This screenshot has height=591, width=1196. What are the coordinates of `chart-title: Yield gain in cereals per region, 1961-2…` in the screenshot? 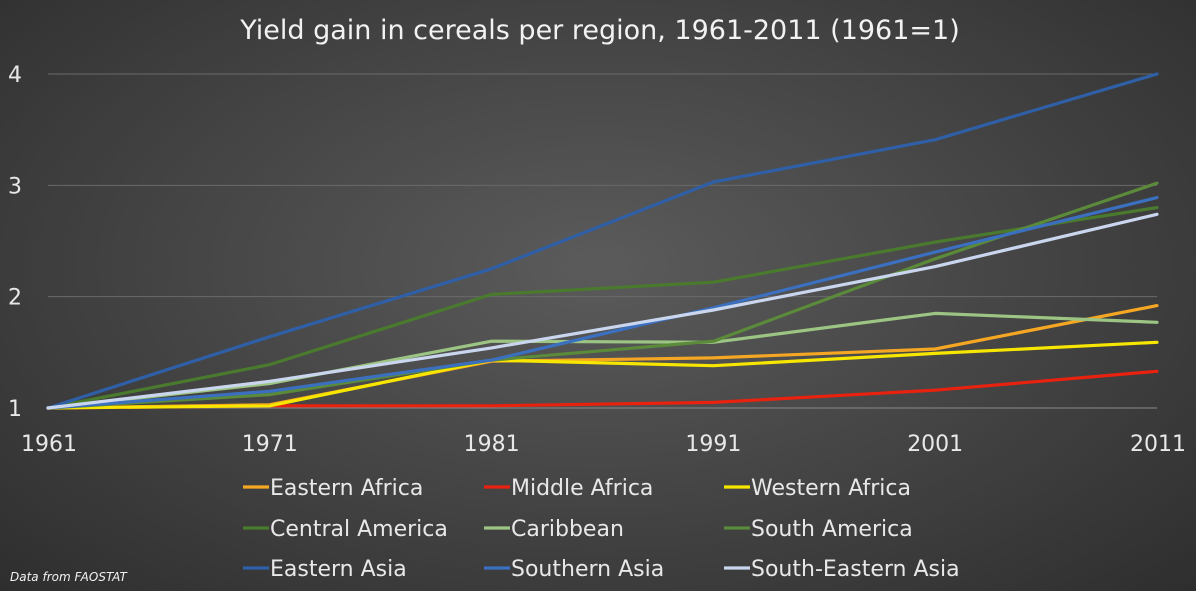 It's located at (599, 30).